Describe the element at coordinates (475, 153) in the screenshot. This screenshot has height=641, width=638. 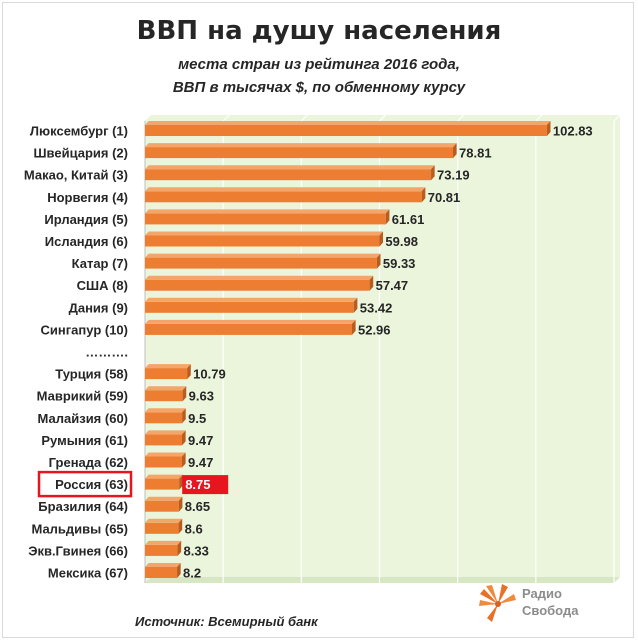
I see `value-label: 78.81` at that location.